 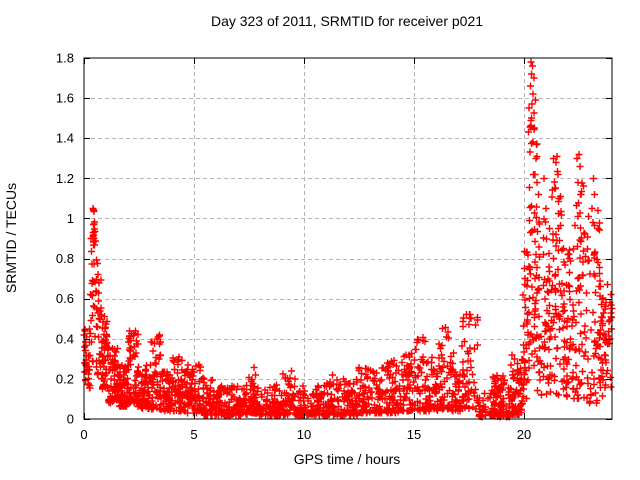 I want to click on y-axis-label: SRMTID / TECUs, so click(x=11, y=238).